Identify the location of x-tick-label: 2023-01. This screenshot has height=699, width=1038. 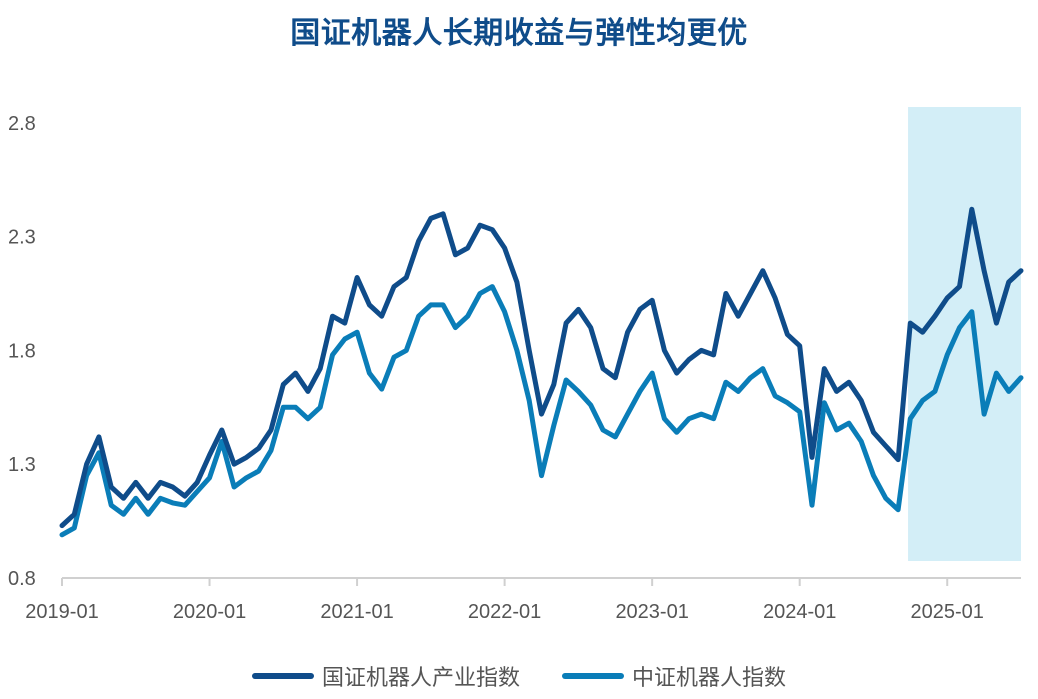
(651, 612).